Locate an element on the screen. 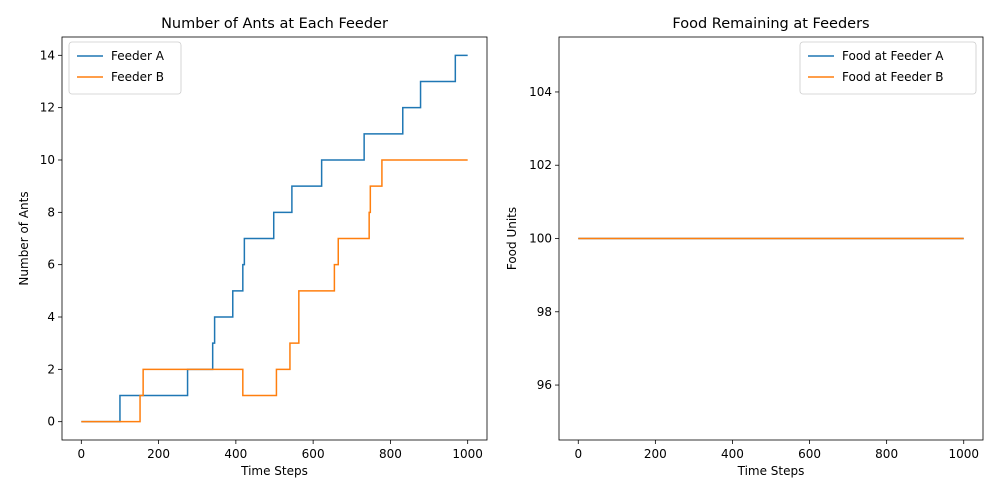 Image resolution: width=1000 pixels, height=504 pixels. chart-title: Number of Ants at Each Feeder is located at coordinates (274, 24).